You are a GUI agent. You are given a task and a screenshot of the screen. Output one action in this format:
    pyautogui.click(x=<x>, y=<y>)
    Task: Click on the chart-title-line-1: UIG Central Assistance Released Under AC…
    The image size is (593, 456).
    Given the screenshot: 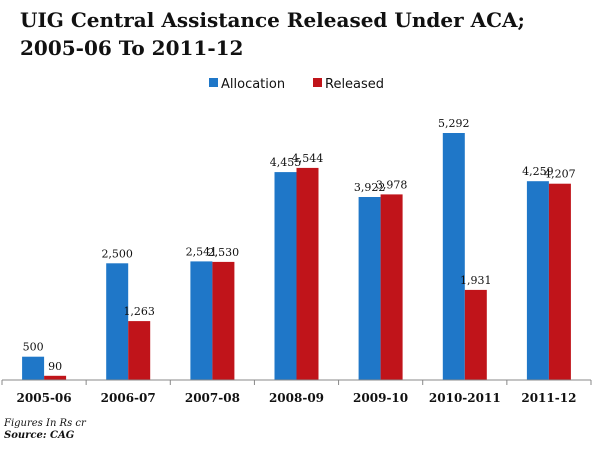 What is the action you would take?
    pyautogui.click(x=272, y=20)
    